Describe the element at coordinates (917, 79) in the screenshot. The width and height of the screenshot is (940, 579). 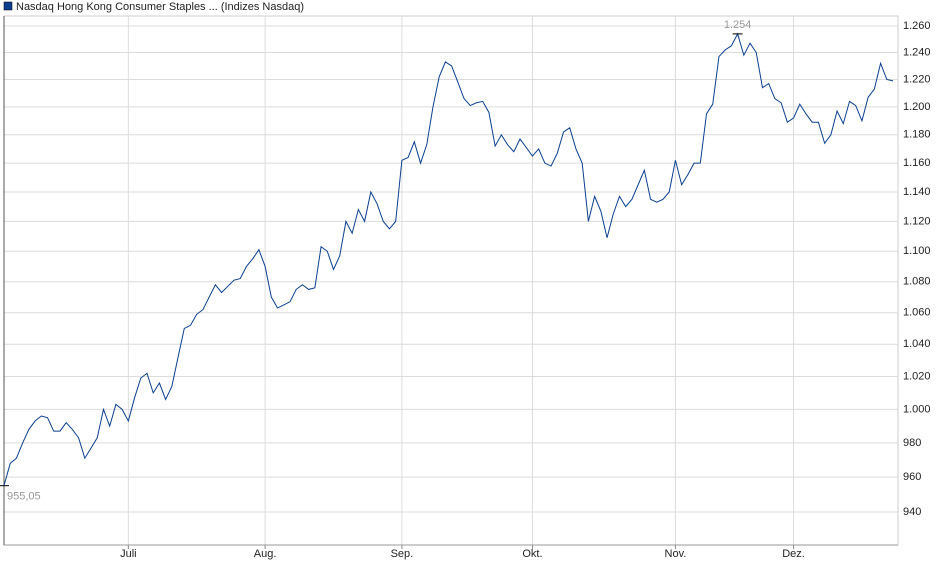
I see `y-tick-label: 1.220` at that location.